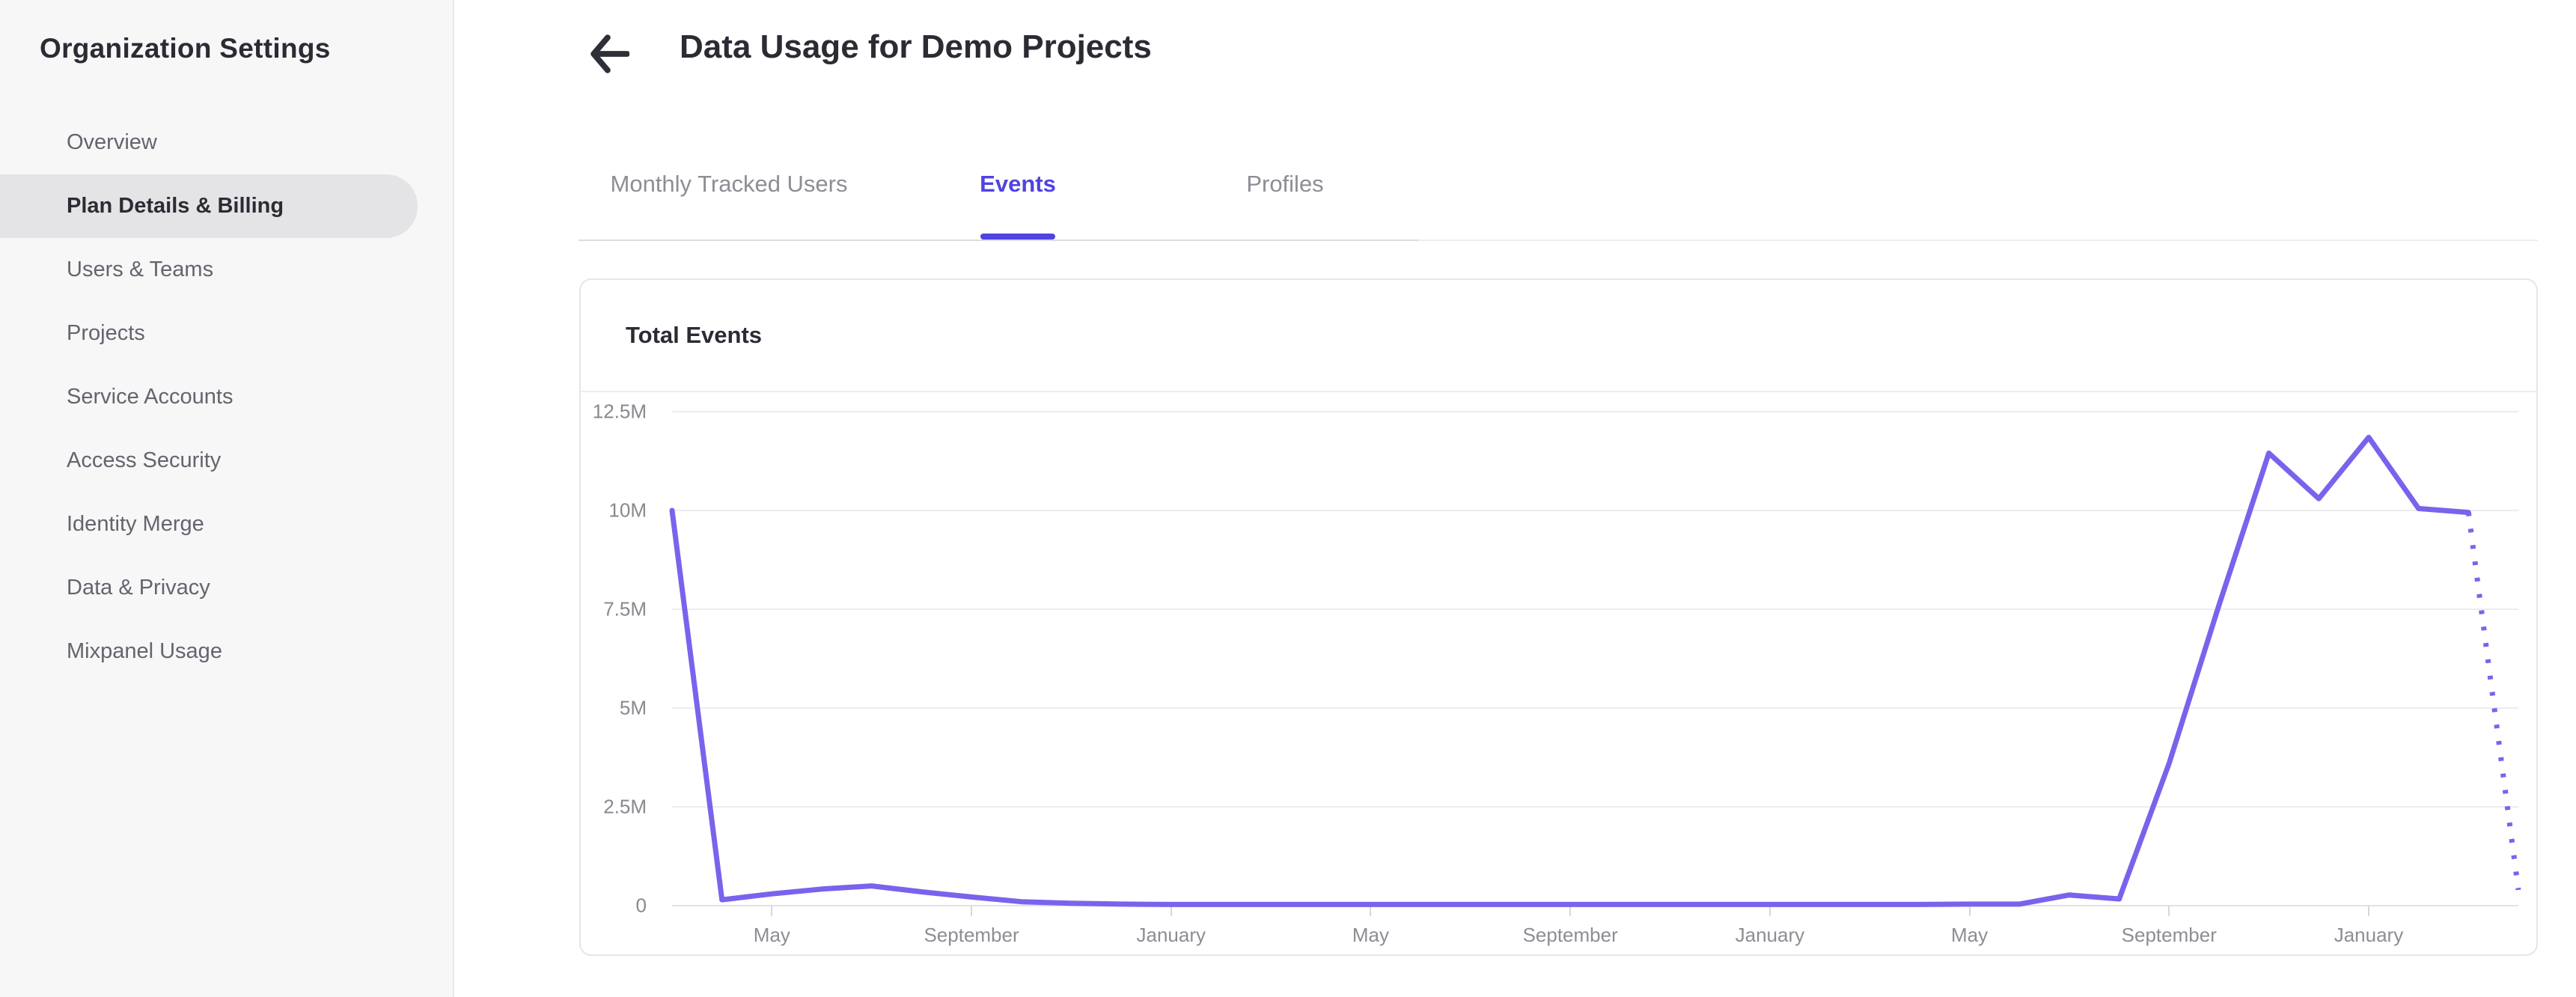  What do you see at coordinates (1595, 610) in the screenshot?
I see `gridline-7.5m` at bounding box center [1595, 610].